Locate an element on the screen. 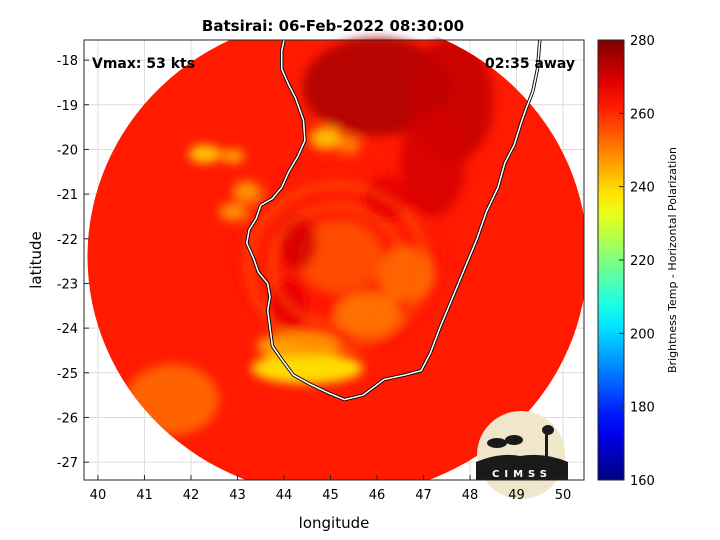 This screenshot has height=540, width=720. y-axis: -18 -19 -20 -21 -22 -23 -24 -25 -26 -27 is located at coordinates (73, 262).